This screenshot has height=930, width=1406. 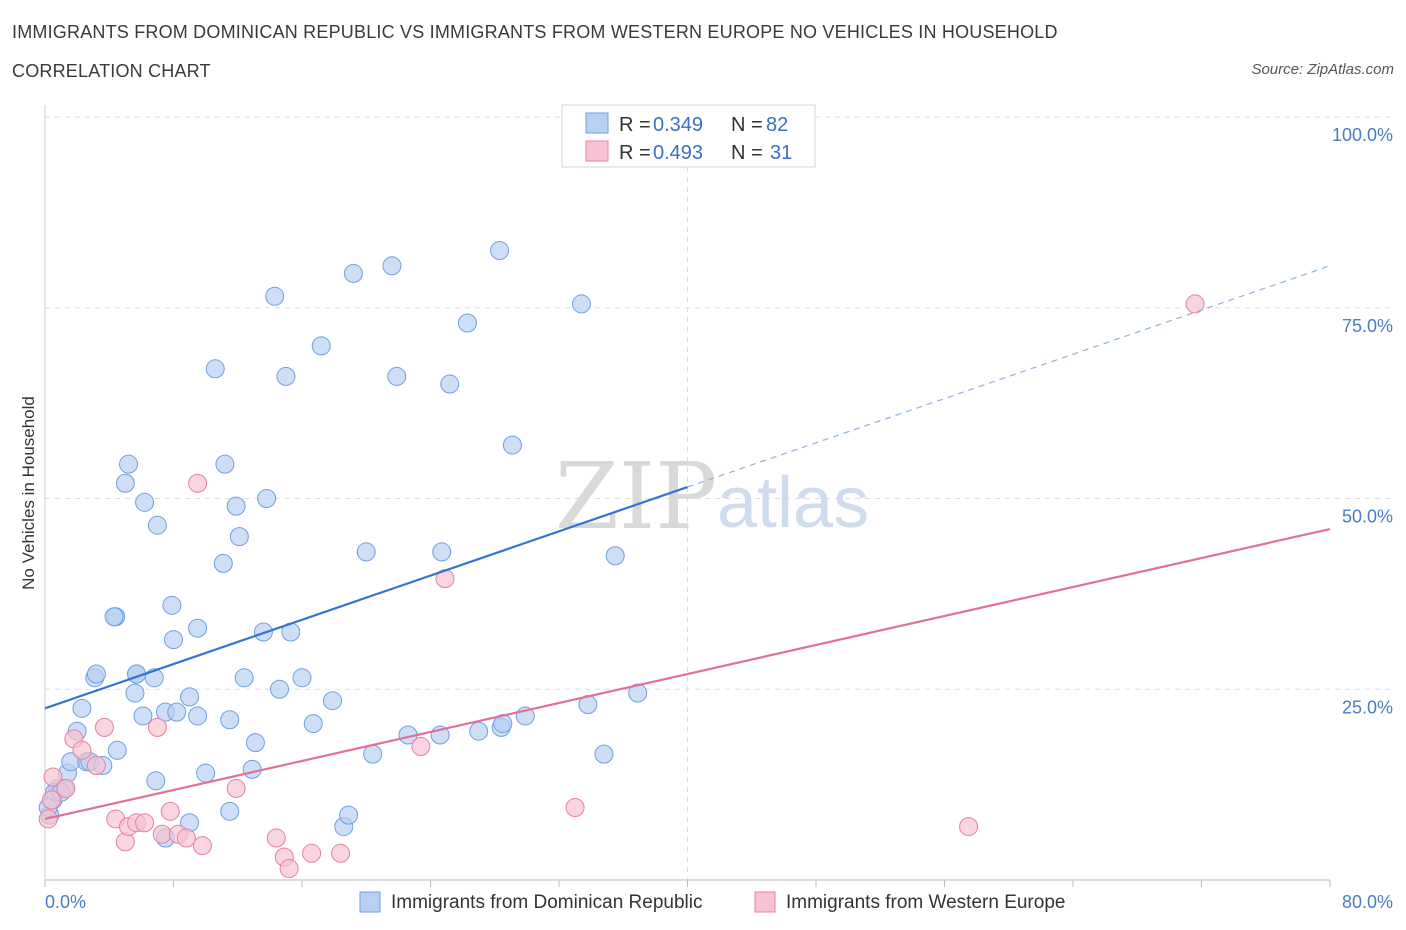 I want to click on legend-n-value-2: 31, so click(x=781, y=153).